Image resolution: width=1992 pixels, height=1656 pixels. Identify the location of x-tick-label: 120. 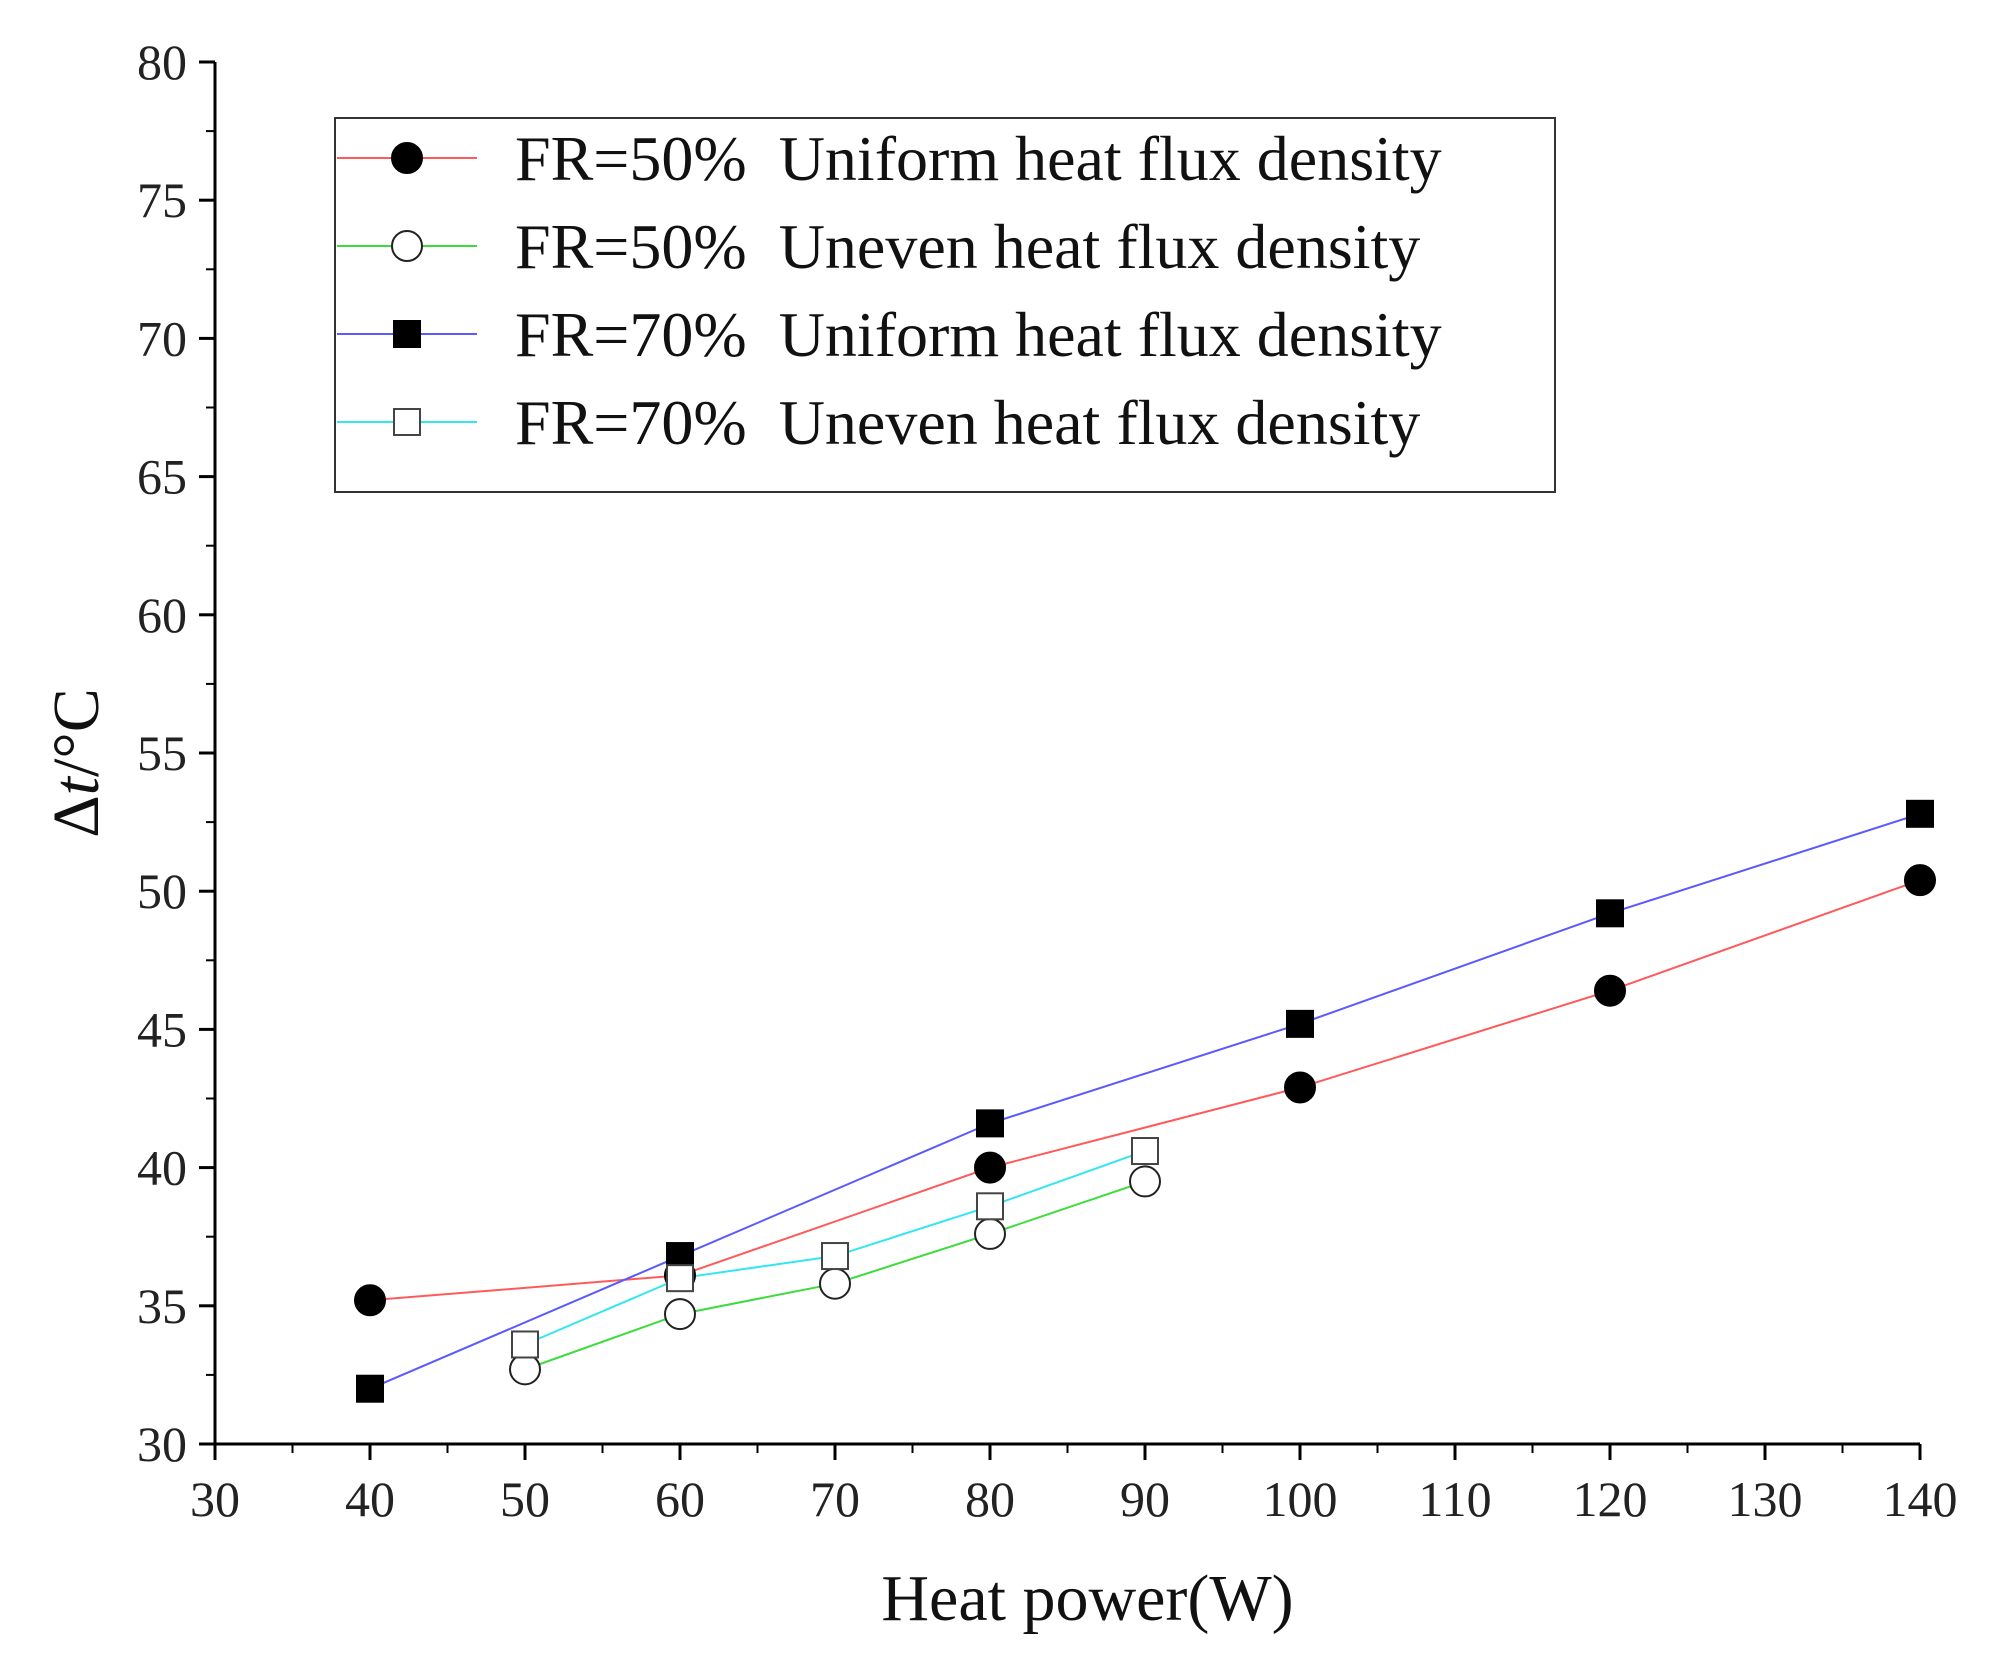
(1610, 1499).